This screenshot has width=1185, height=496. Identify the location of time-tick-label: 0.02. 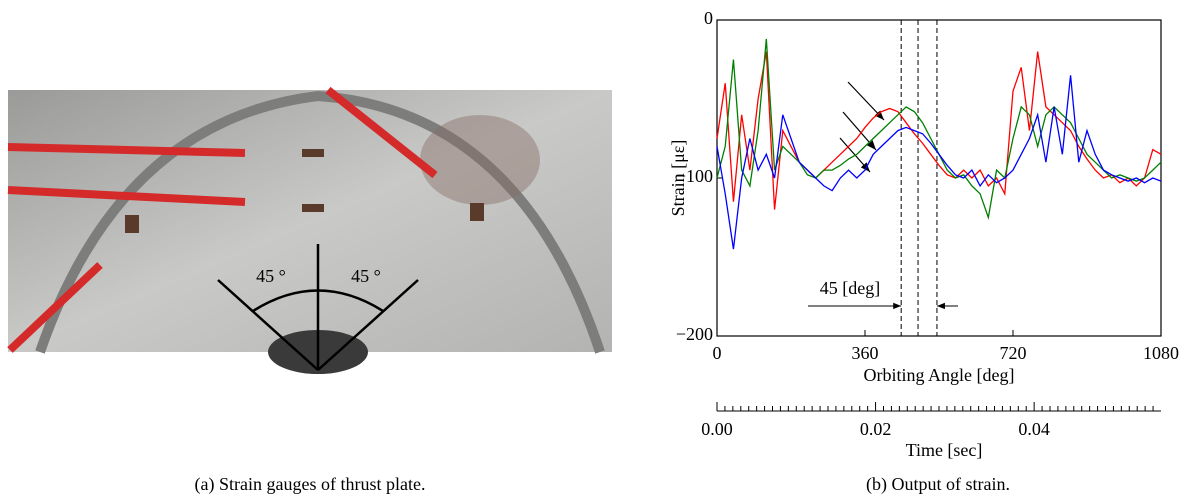
(876, 429).